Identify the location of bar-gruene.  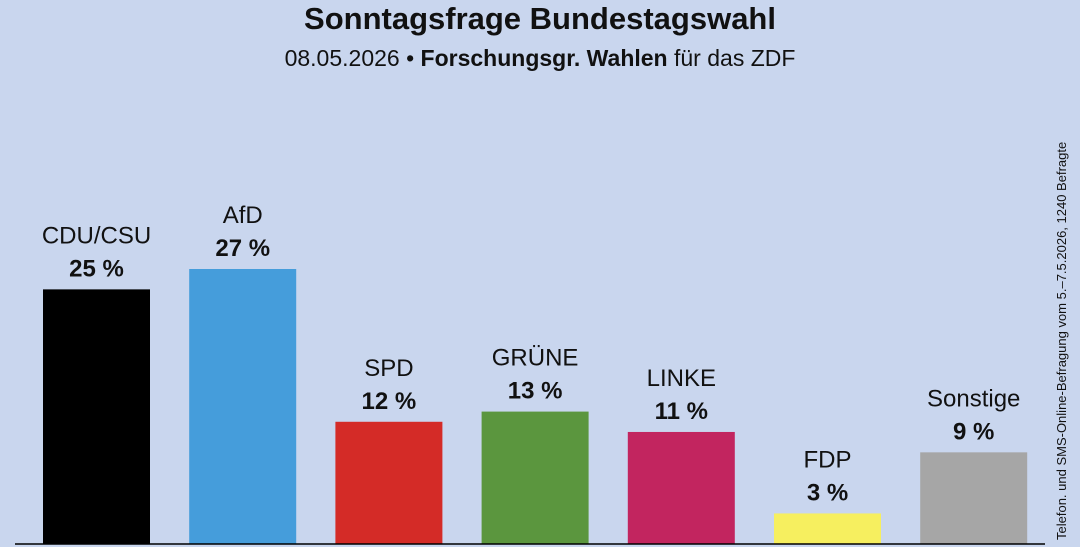
(535, 477).